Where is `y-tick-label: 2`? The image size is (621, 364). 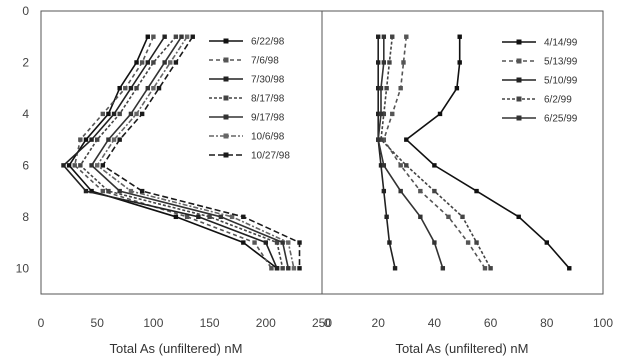
y-tick-label: 2 is located at coordinates (25, 62).